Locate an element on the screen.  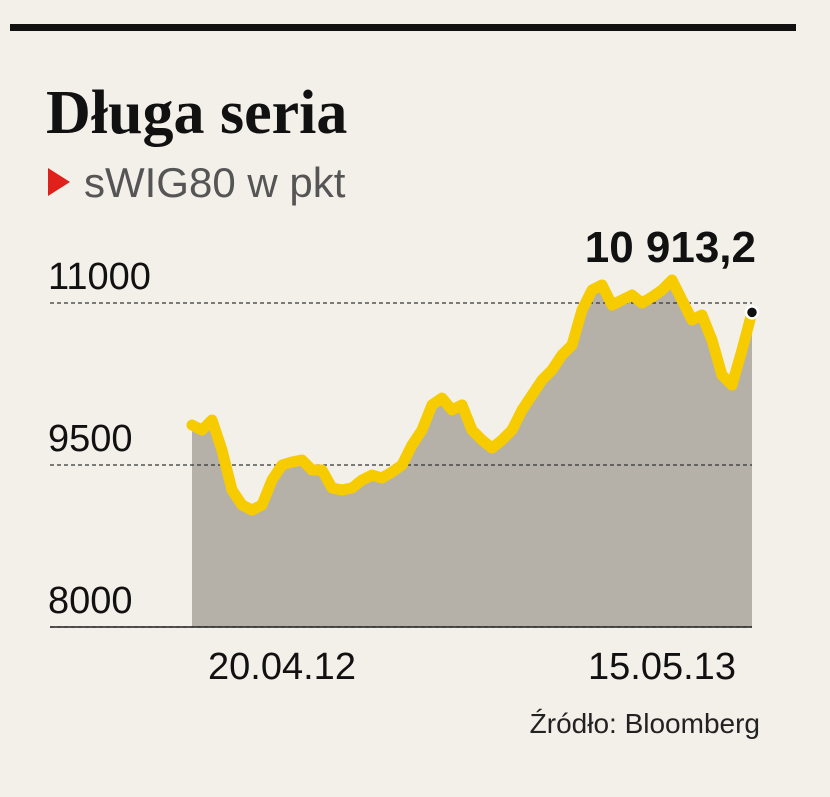
x-tick-label: 15.05.13 is located at coordinates (662, 667).